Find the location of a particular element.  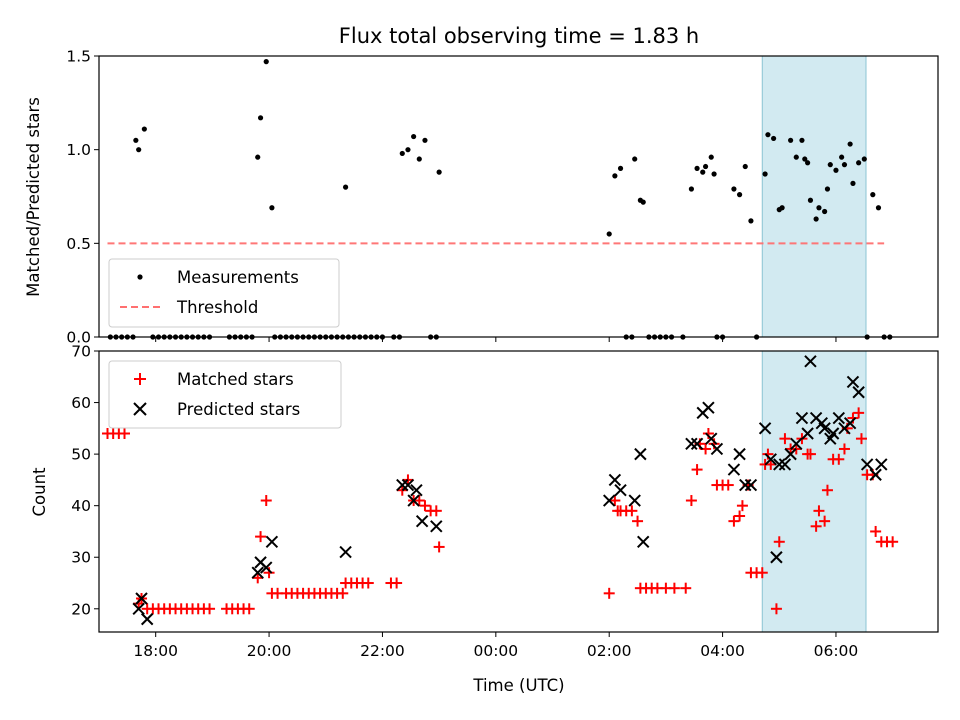

x-tick-label: 00:00 is located at coordinates (495, 651).